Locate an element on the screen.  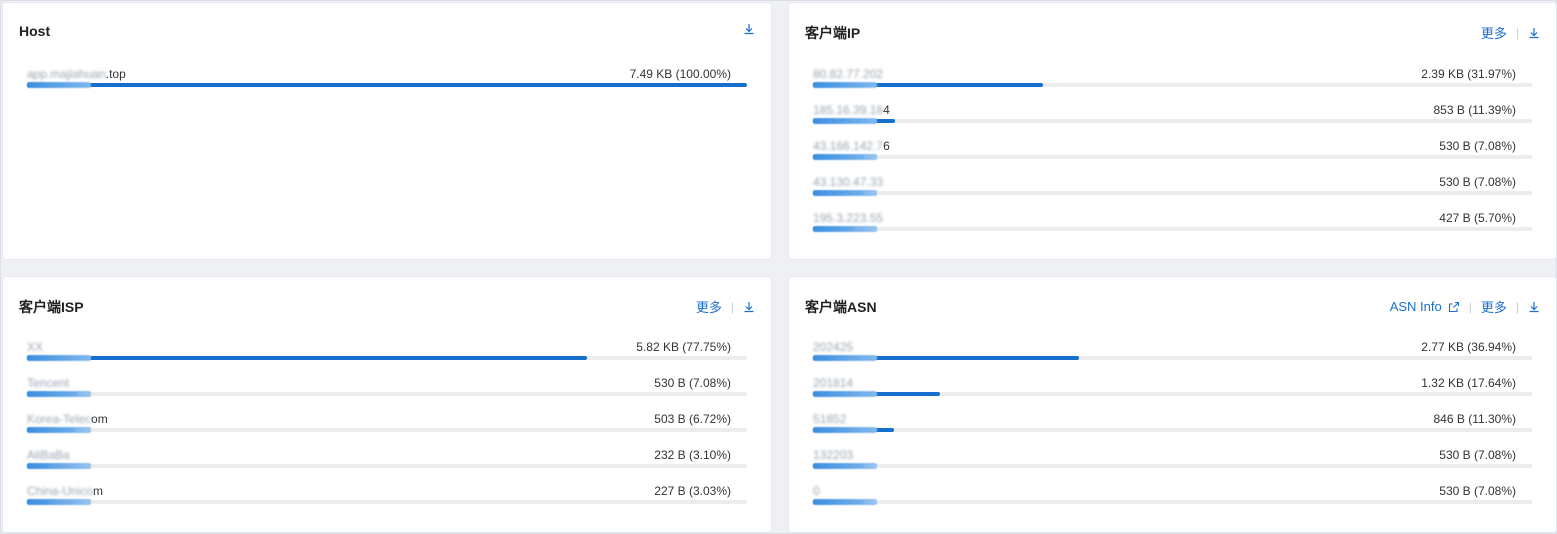
row-label-masked: China-Unico is located at coordinates (60, 491).